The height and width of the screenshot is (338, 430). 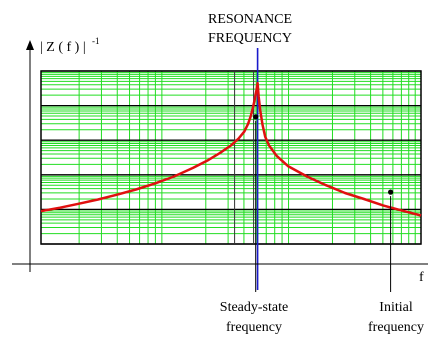 I want to click on steady-state-point, so click(x=256, y=117).